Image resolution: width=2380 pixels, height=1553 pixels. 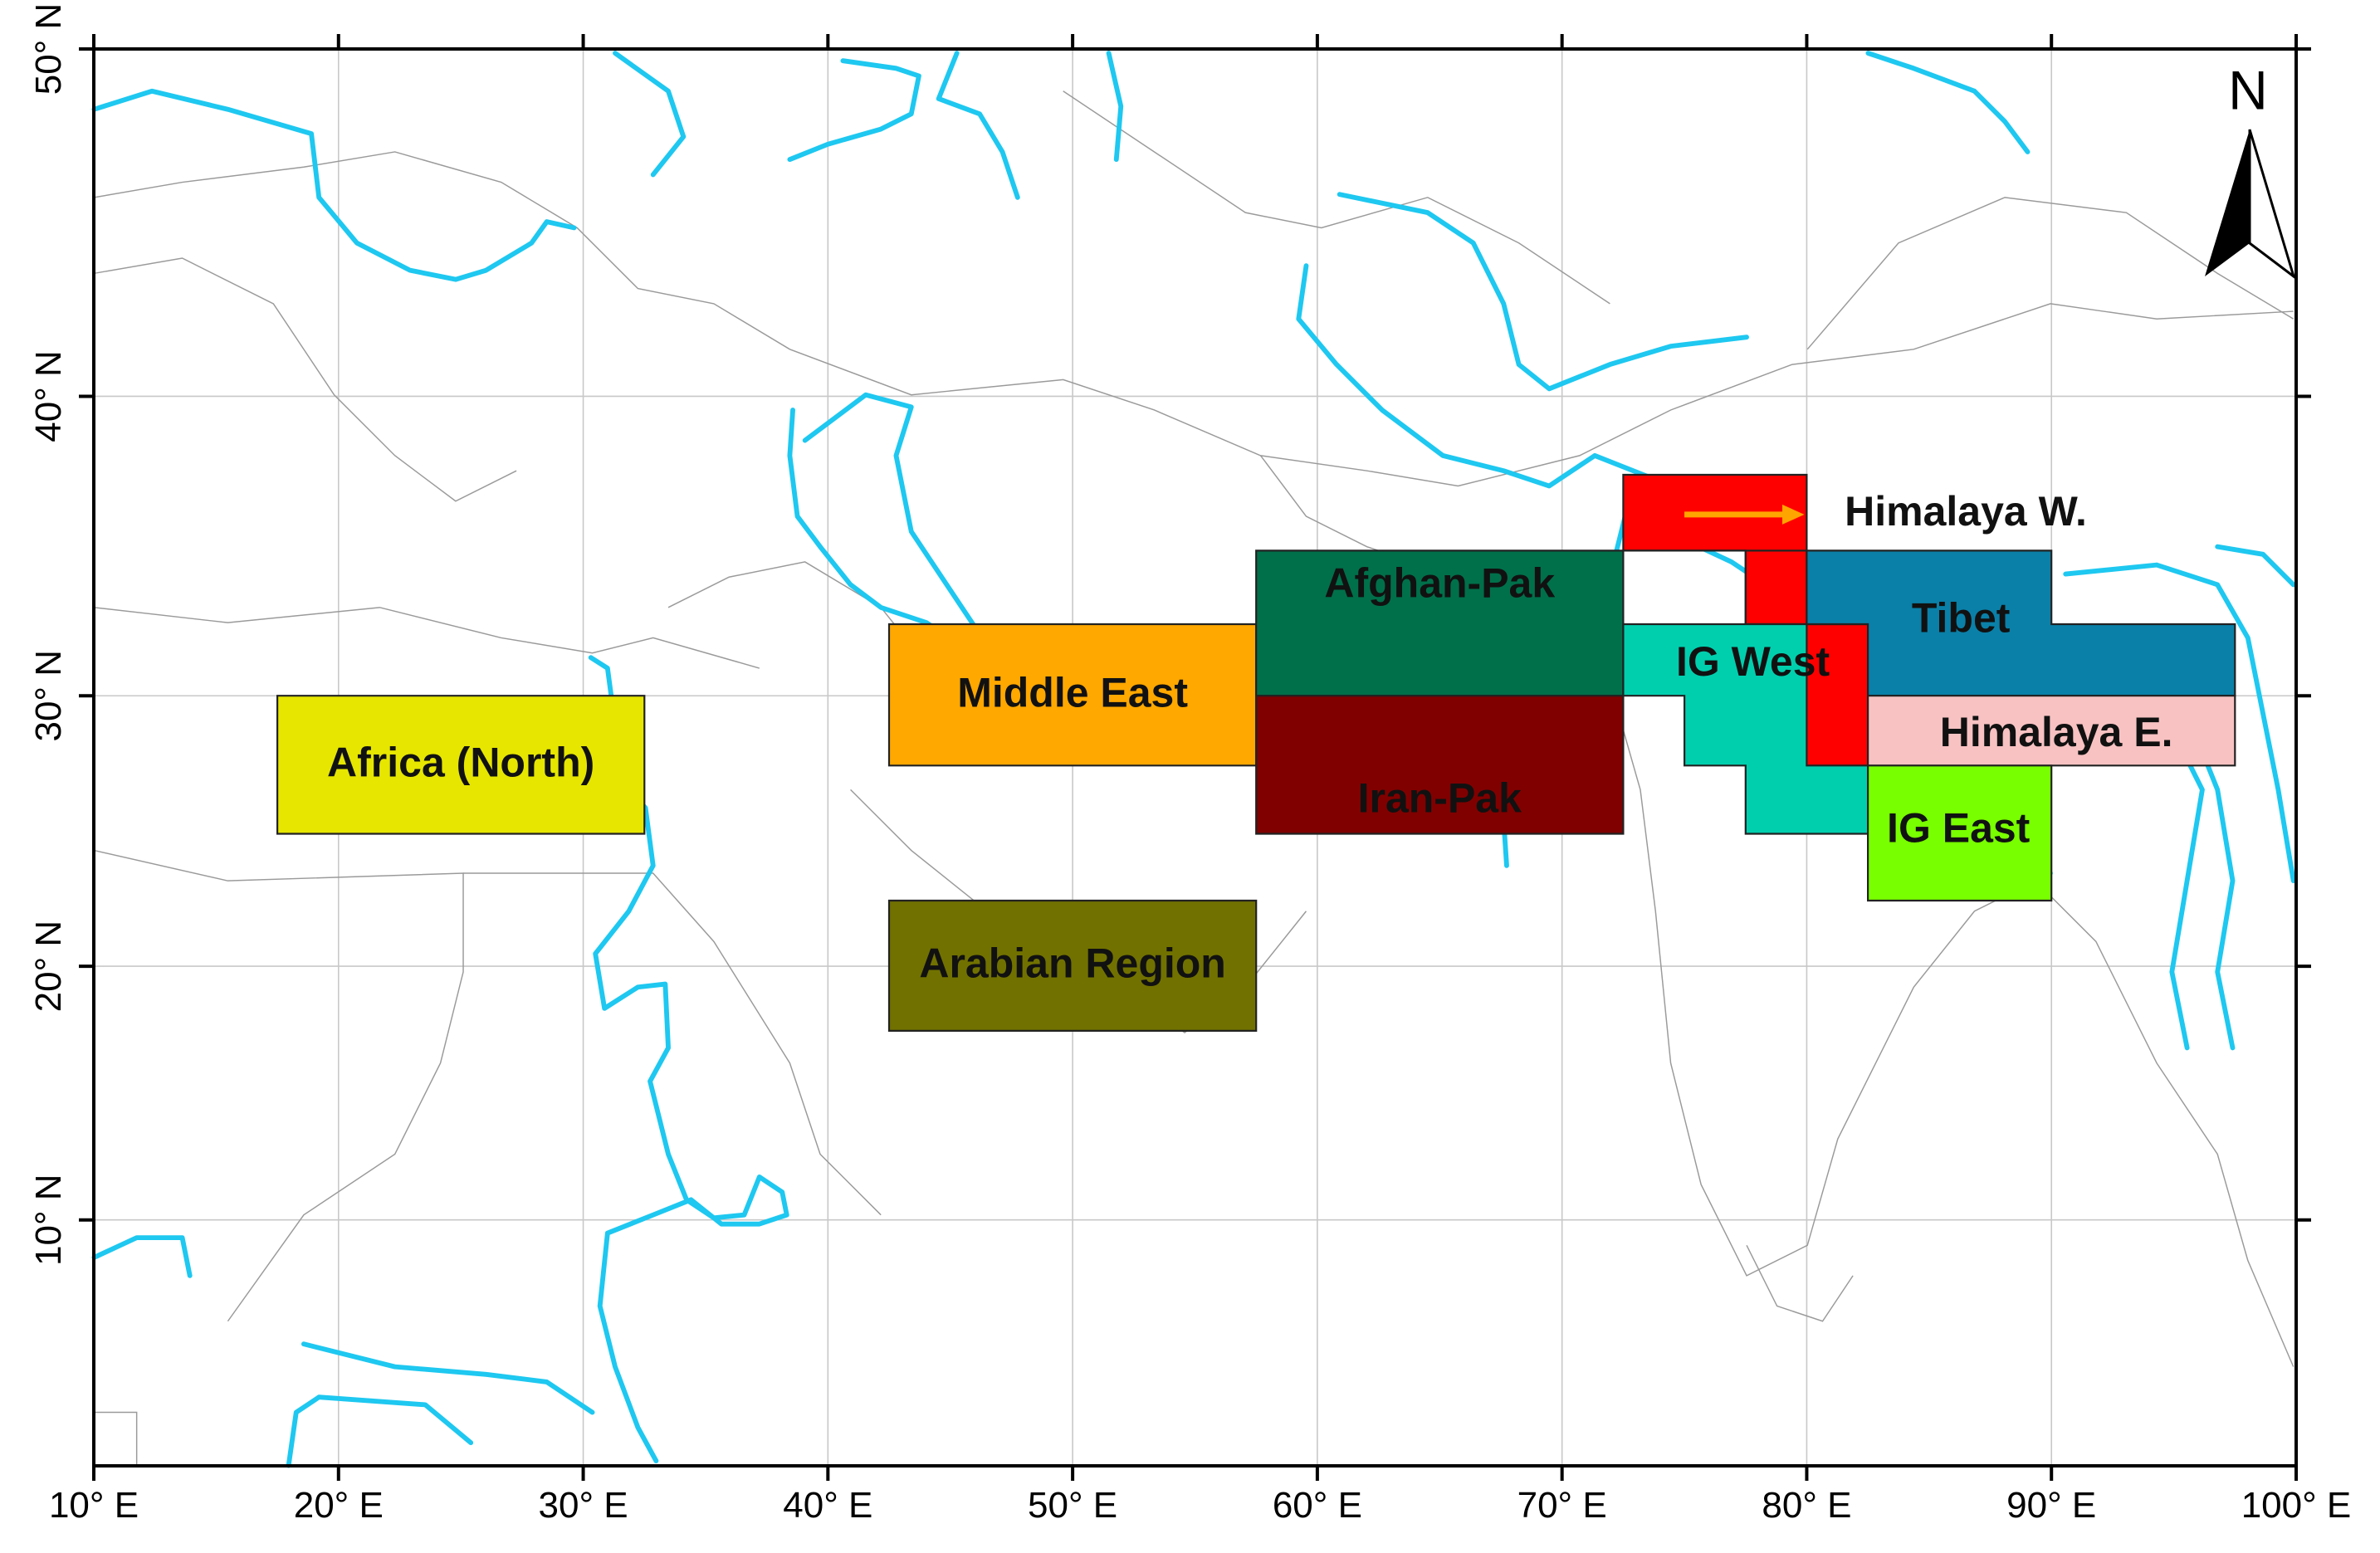 I want to click on x-tick-label: 10° E, so click(x=94, y=1505).